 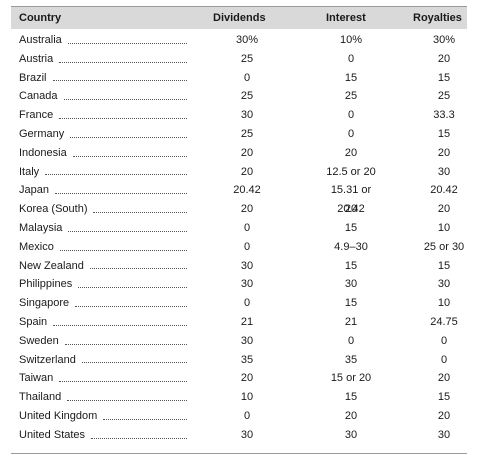 What do you see at coordinates (247, 40) in the screenshot?
I see `dividends-cell: 30%` at bounding box center [247, 40].